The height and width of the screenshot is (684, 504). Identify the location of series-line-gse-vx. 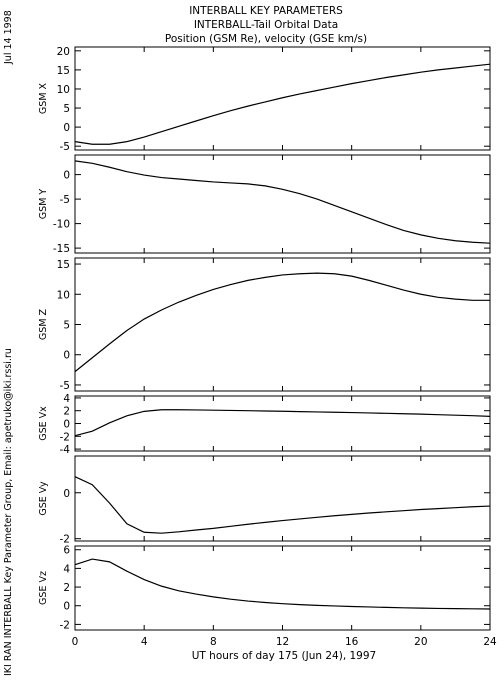
(282, 423).